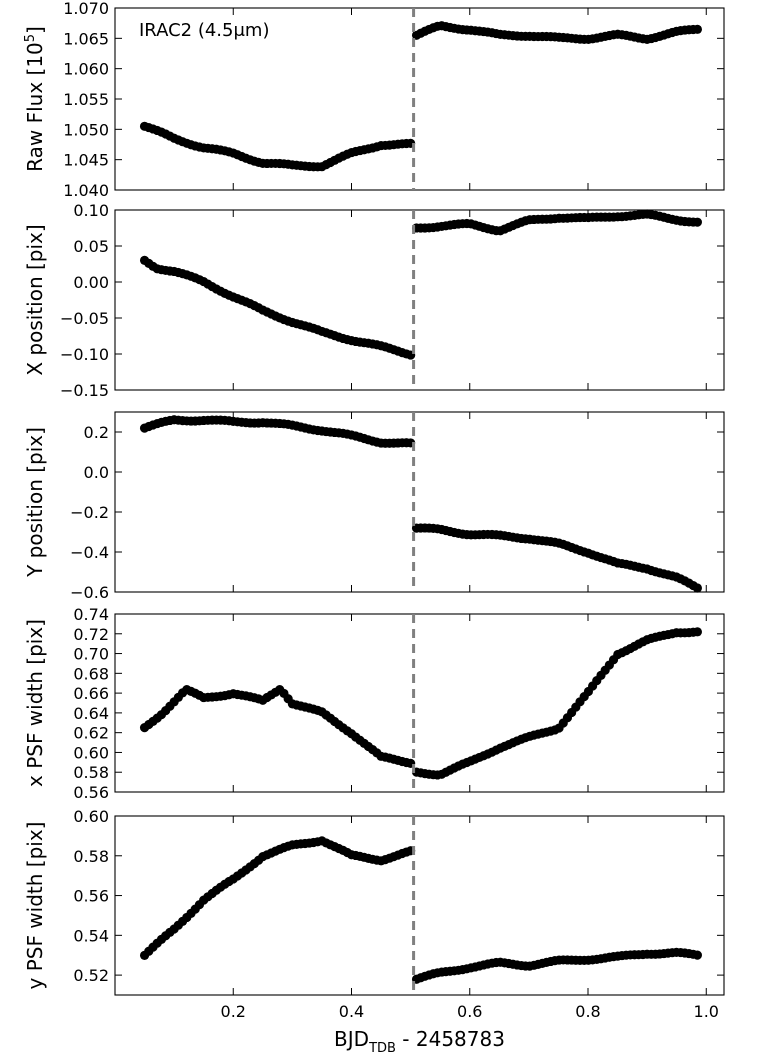 This screenshot has height=1058, width=764. What do you see at coordinates (86, 99) in the screenshot?
I see `y-tick-label: 1.055` at bounding box center [86, 99].